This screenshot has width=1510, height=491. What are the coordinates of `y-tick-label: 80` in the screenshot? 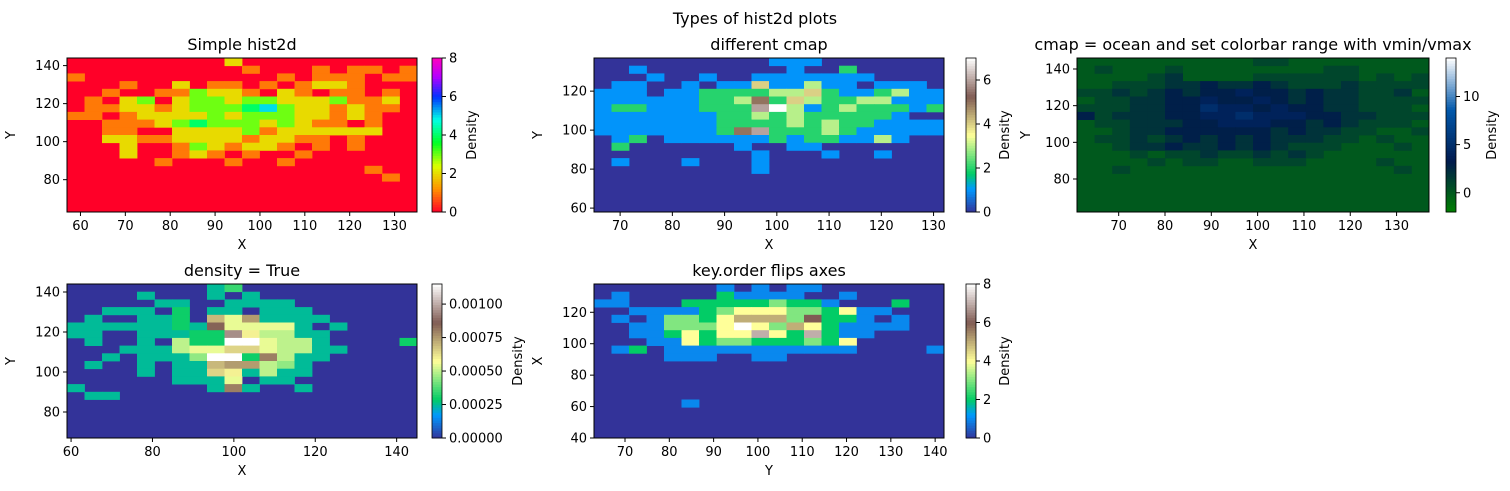 It's located at (1061, 180).